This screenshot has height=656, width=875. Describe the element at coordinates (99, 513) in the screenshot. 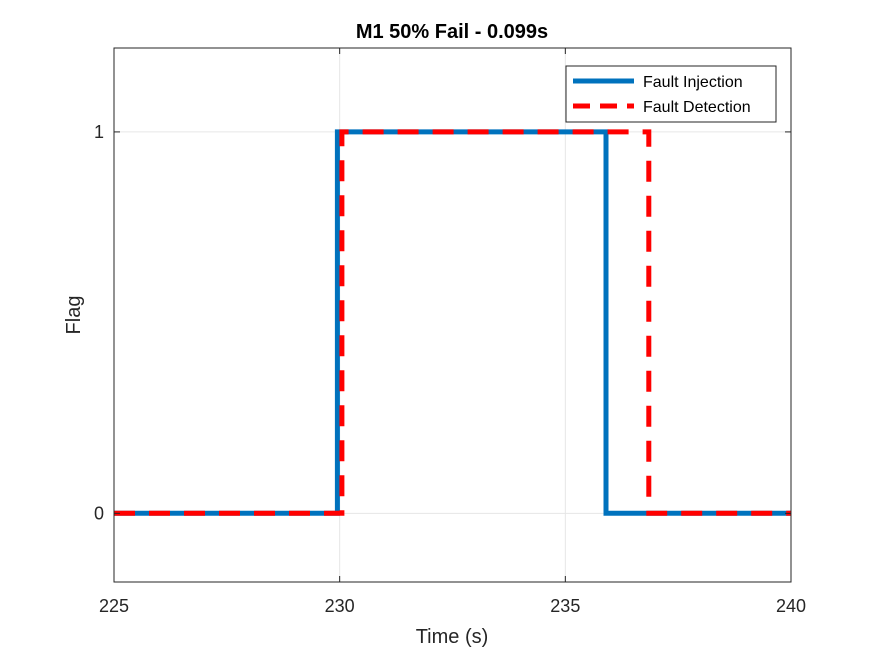

I see `y-tick-label: 0` at that location.